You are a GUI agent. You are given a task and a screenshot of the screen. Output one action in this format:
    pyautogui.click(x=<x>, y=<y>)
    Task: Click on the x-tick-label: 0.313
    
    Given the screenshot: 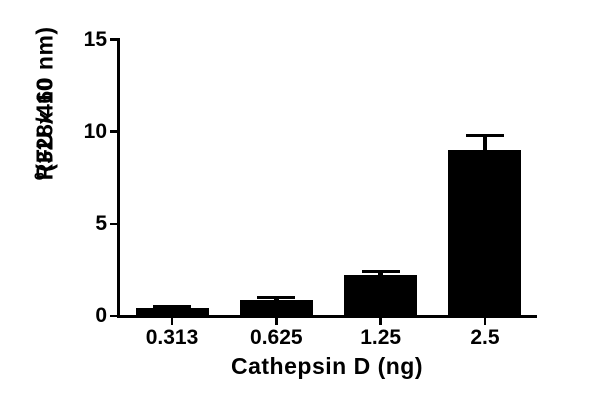 What is the action you would take?
    pyautogui.click(x=172, y=337)
    